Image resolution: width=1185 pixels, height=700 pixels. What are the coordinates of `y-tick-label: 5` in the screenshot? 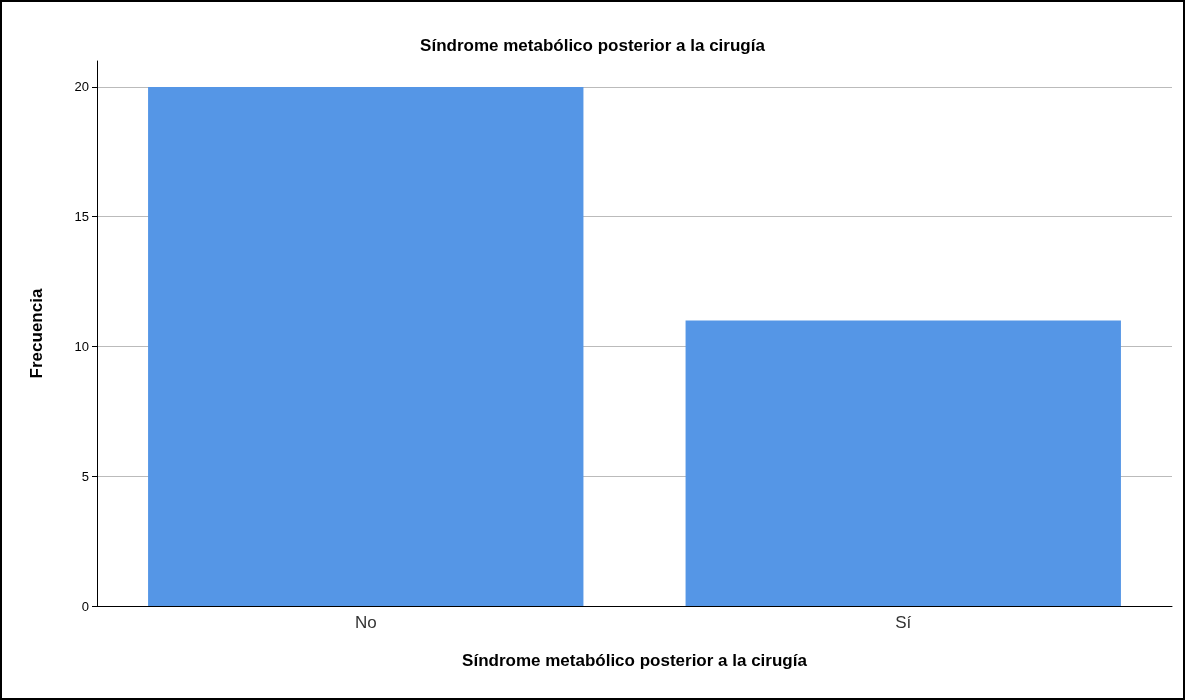 It's located at (85, 476).